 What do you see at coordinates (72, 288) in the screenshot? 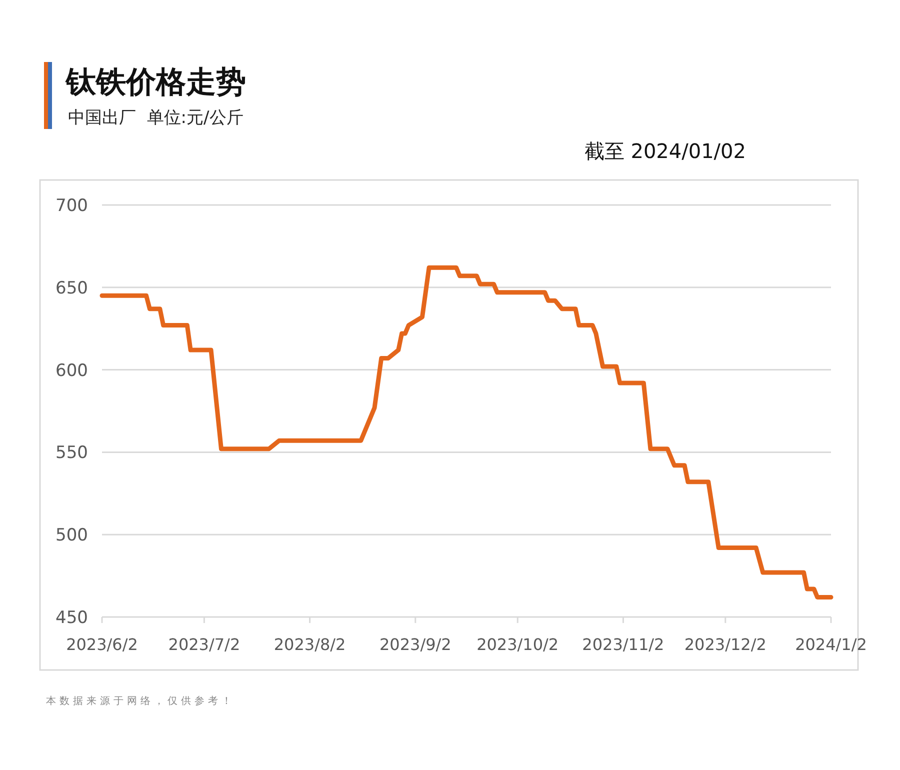
I see `y-tick-label: 650` at bounding box center [72, 288].